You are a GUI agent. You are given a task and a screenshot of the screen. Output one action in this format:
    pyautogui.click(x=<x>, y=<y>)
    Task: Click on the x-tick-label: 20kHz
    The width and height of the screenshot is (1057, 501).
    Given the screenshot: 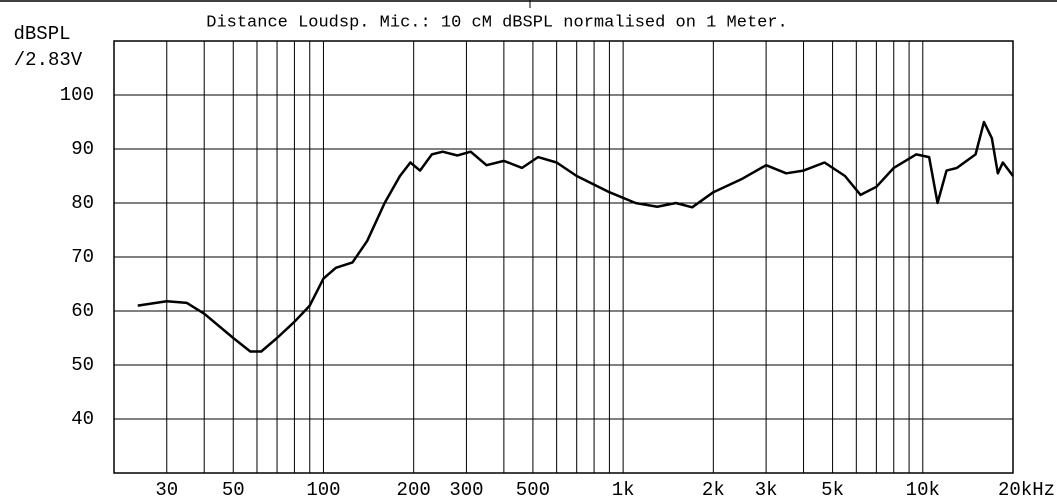 What is the action you would take?
    pyautogui.click(x=1026, y=490)
    